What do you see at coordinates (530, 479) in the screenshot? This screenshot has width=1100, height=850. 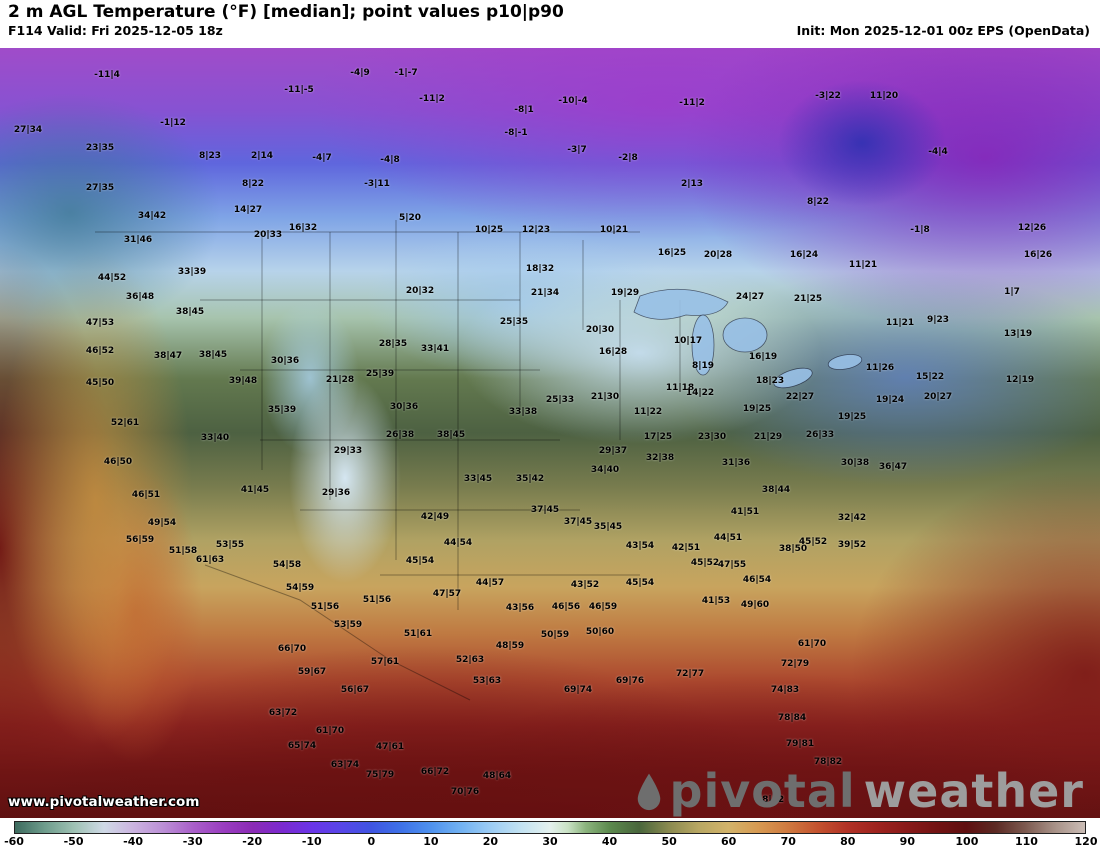 I see `point-value: 35|42` at bounding box center [530, 479].